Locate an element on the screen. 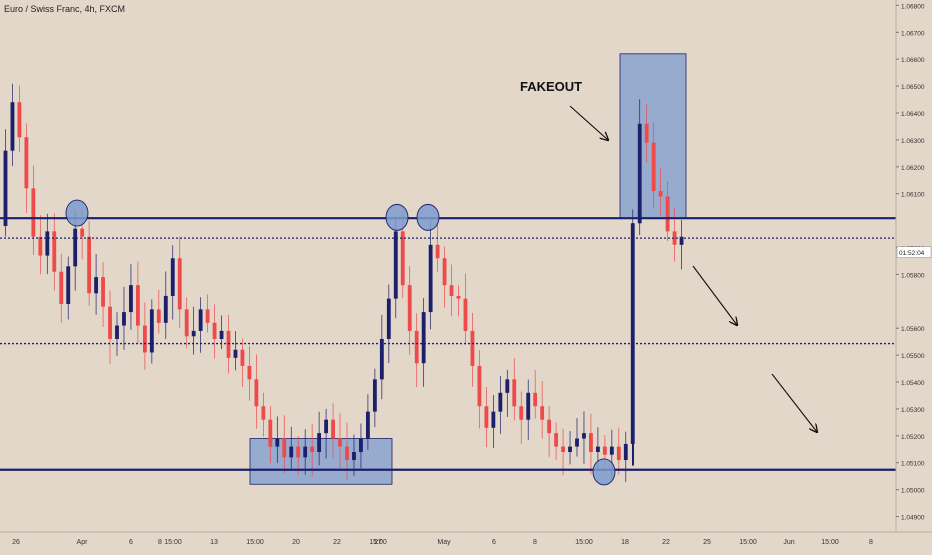 The width and height of the screenshot is (932, 555). x-tick-label: 13 is located at coordinates (214, 542).